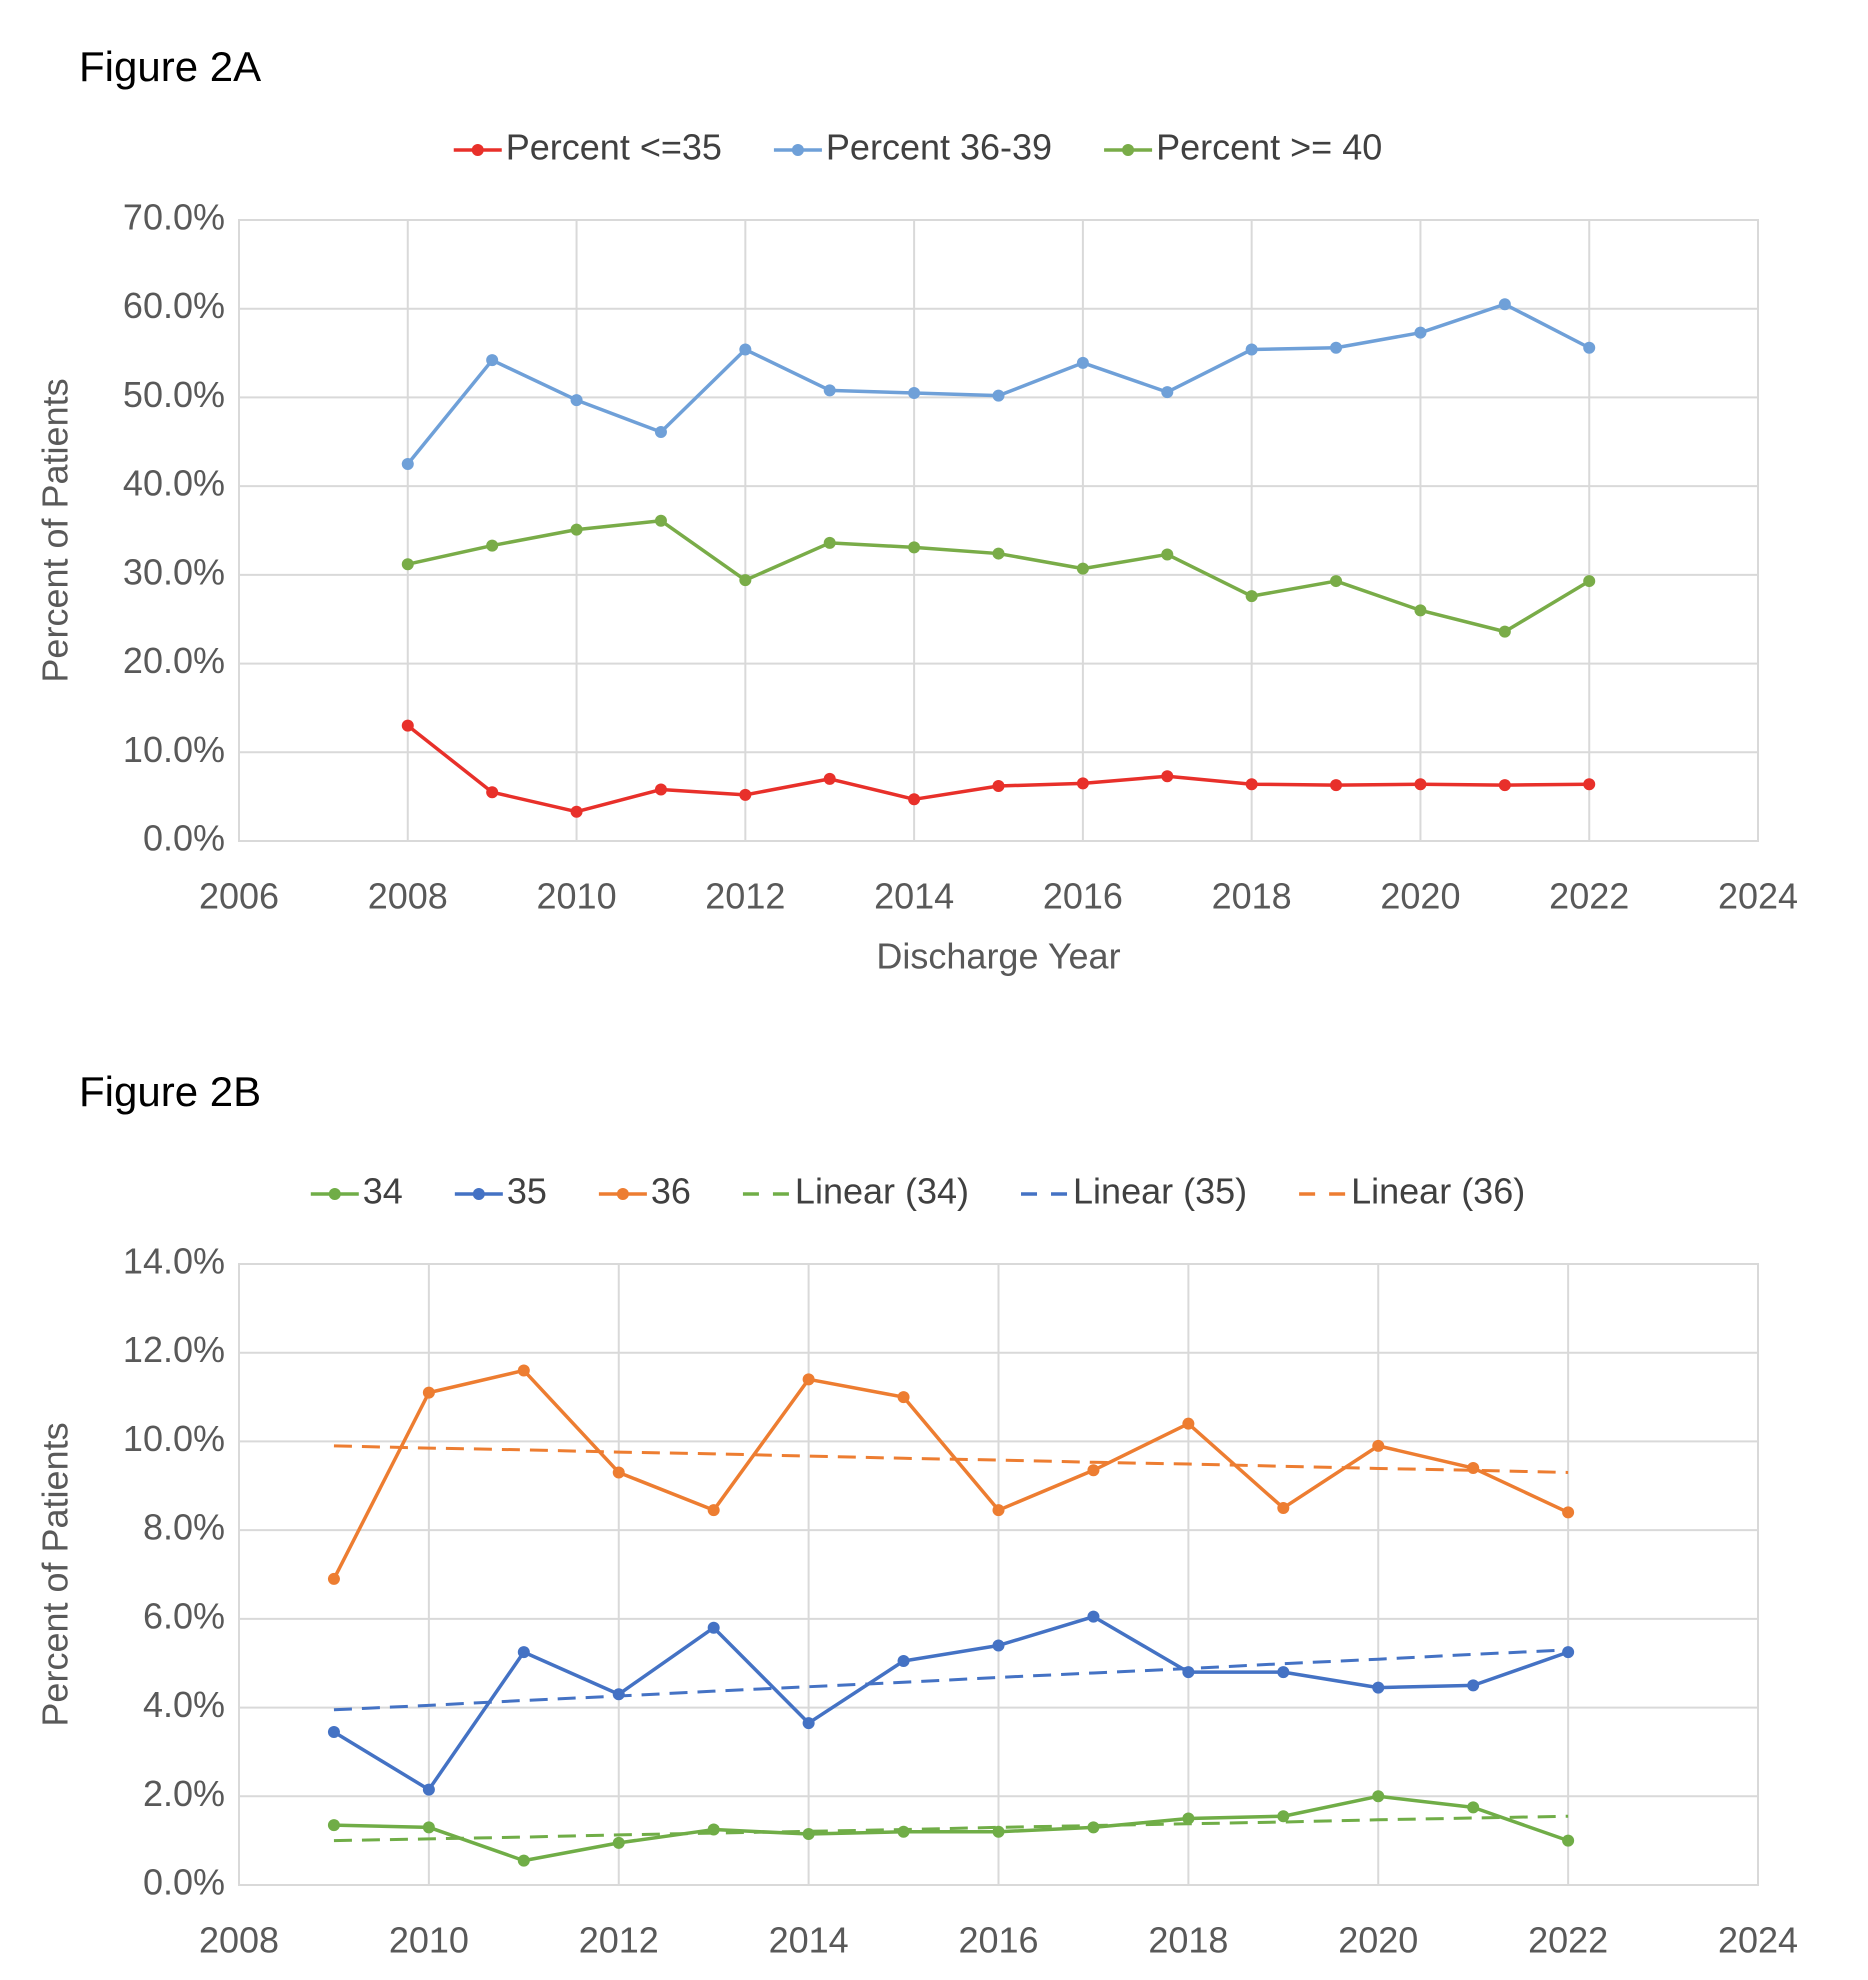 This screenshot has height=1980, width=1868. I want to click on x-tick-label: 2012, so click(619, 1940).